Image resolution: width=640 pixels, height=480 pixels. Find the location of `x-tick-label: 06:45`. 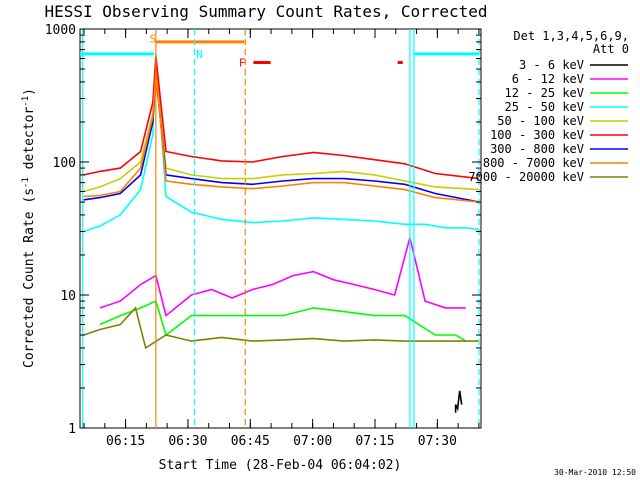

x-tick-label: 06:45 is located at coordinates (250, 441).